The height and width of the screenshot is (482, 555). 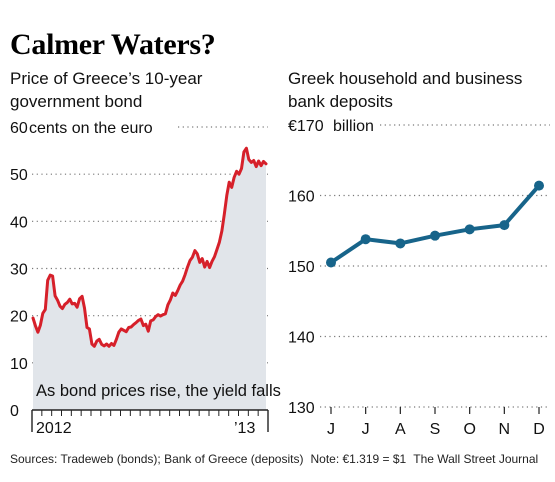 I want to click on bond-xtick-label: ’13, so click(x=244, y=428).